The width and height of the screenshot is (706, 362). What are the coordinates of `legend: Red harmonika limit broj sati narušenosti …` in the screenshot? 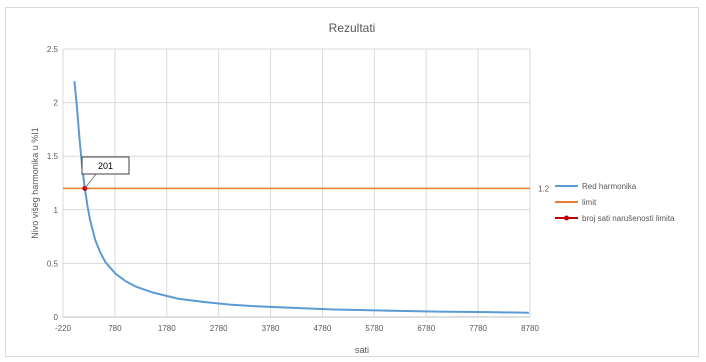 It's located at (615, 202).